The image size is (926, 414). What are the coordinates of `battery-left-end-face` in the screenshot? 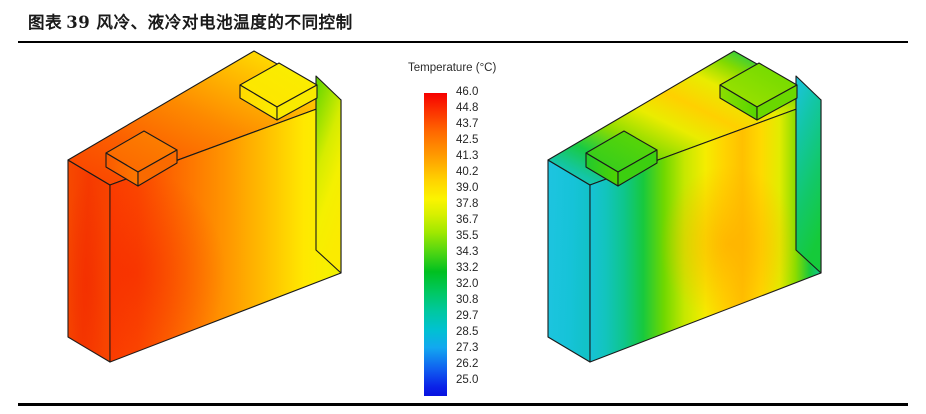 It's located at (569, 261).